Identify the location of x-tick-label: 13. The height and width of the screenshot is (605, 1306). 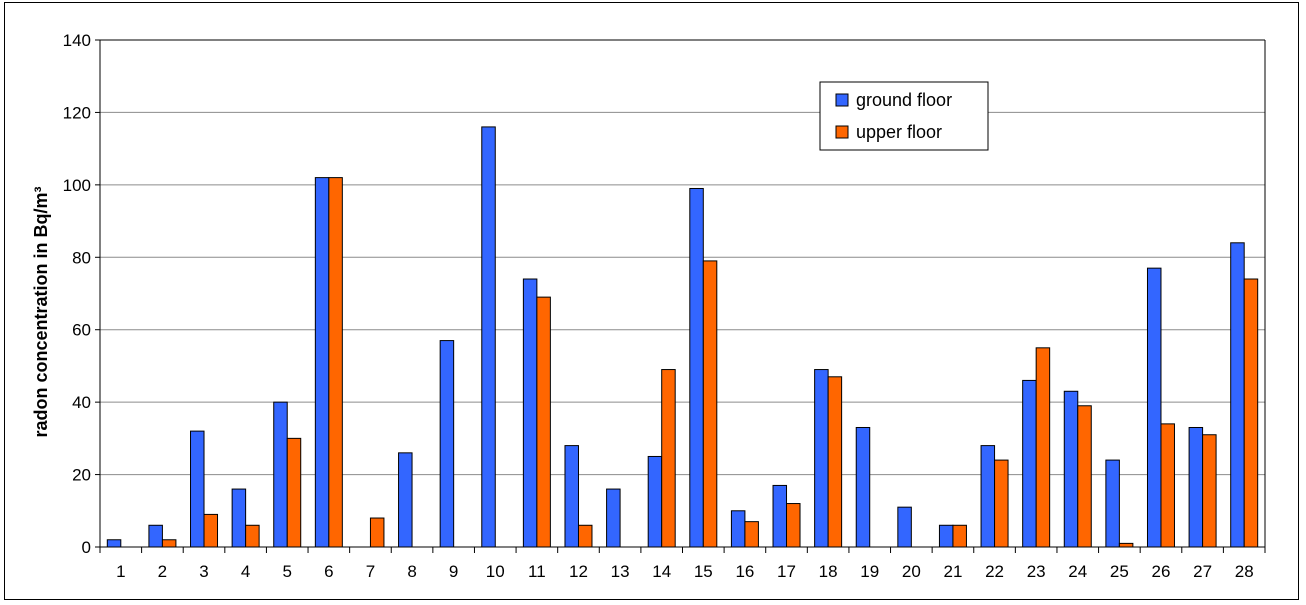
(620, 571).